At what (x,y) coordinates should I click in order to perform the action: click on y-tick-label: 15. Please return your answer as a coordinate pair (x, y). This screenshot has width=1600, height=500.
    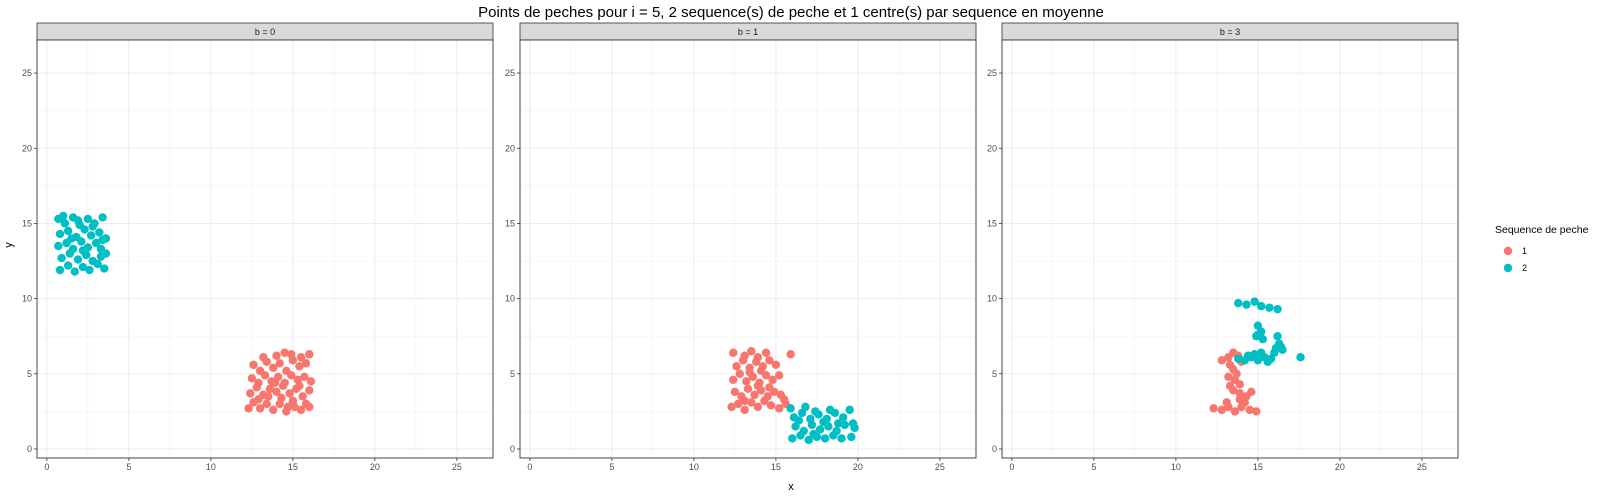
    Looking at the image, I should click on (992, 223).